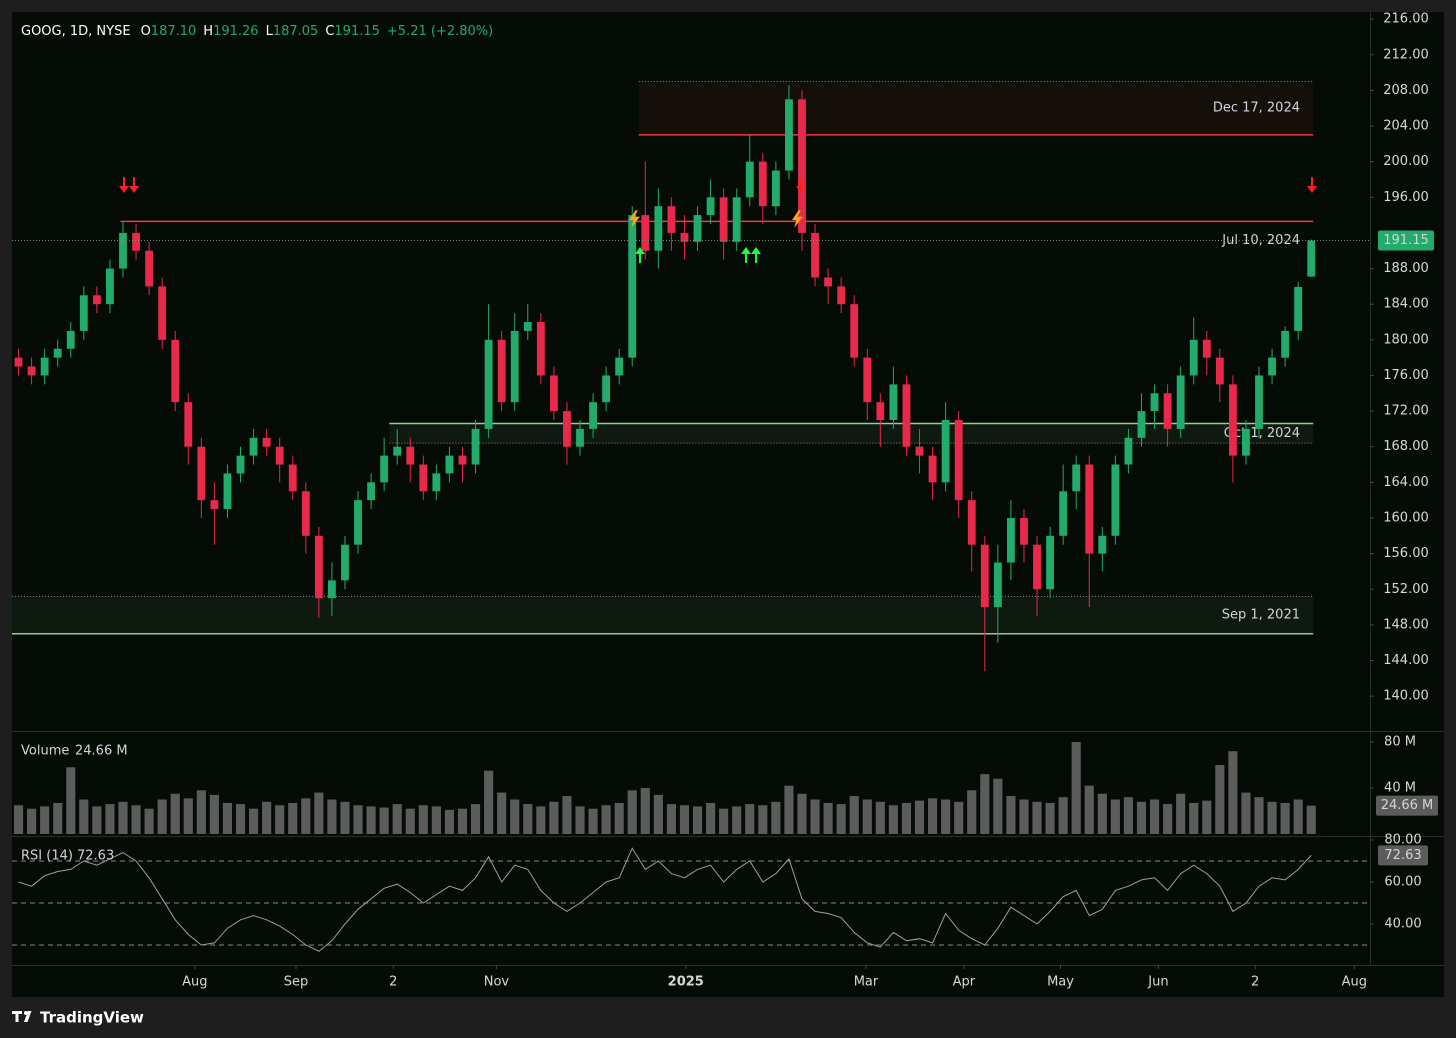  Describe the element at coordinates (329, 31) in the screenshot. I see `ohlc-key: C` at that location.